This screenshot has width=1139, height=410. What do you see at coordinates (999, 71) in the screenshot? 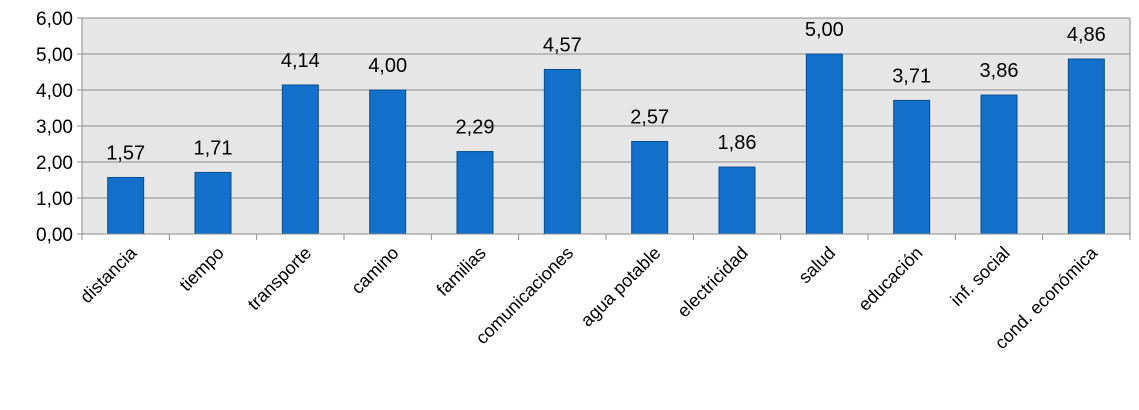
I see `data-label: 3,86` at bounding box center [999, 71].